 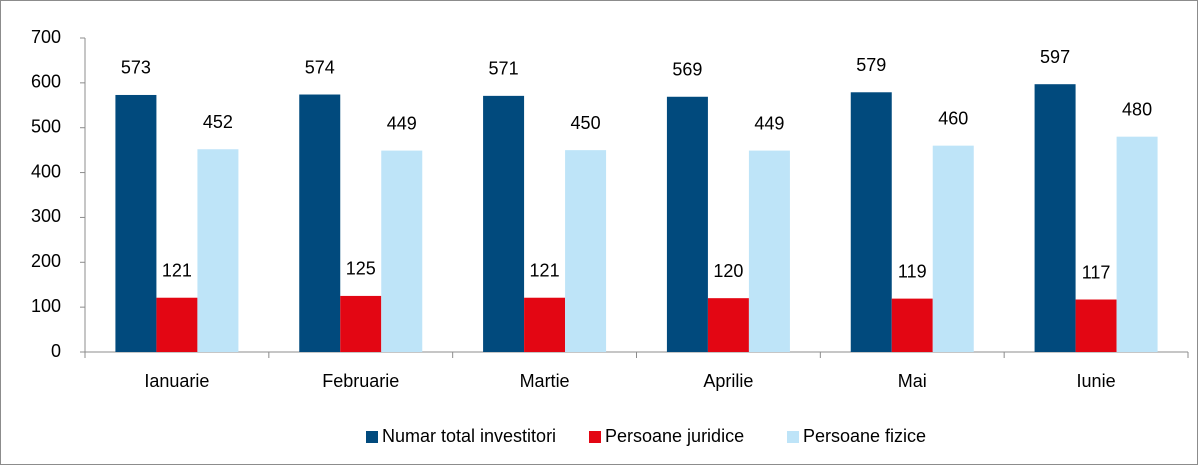 What do you see at coordinates (360, 381) in the screenshot?
I see `x-tick-label: Februarie` at bounding box center [360, 381].